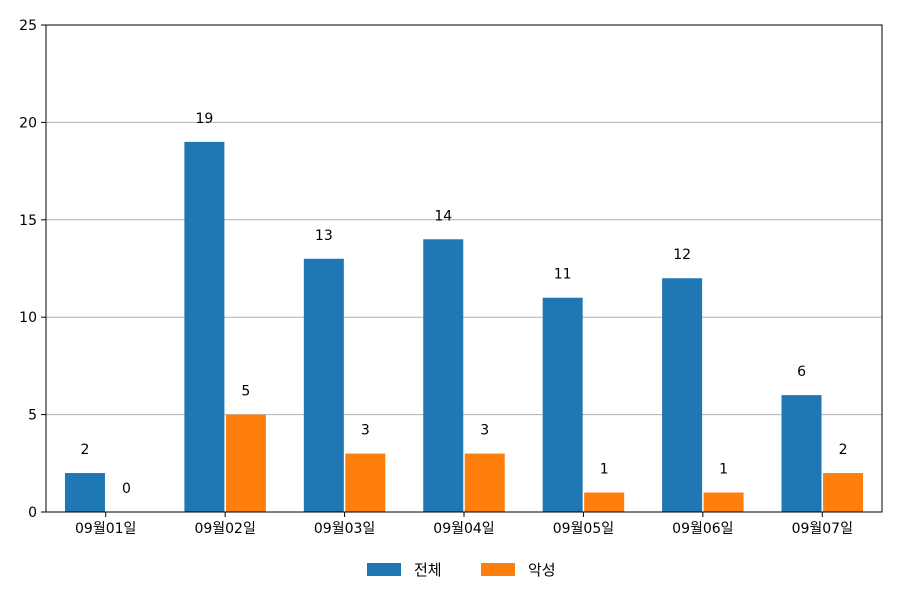 The image size is (900, 600). What do you see at coordinates (428, 570) in the screenshot?
I see `legend-label: 전체` at bounding box center [428, 570].